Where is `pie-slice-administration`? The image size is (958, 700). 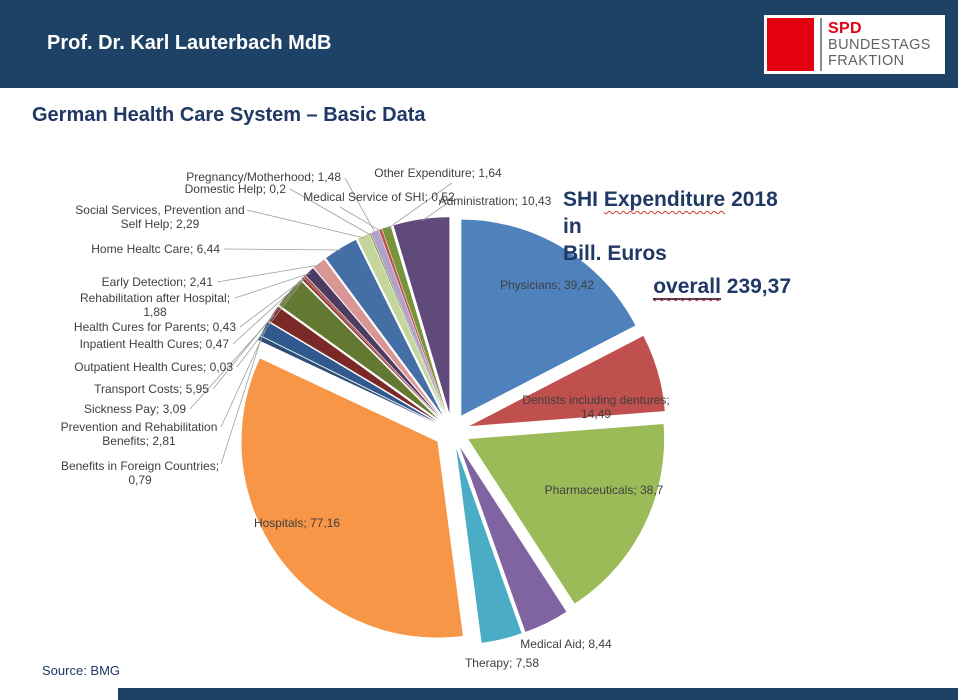
pie-slice-administration is located at coordinates (421, 315).